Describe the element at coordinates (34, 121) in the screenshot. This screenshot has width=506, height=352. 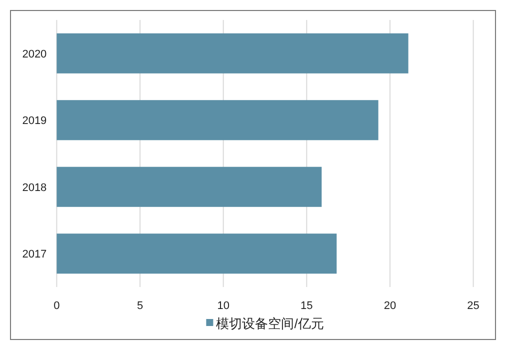
I see `y-tick-label: 2019` at that location.